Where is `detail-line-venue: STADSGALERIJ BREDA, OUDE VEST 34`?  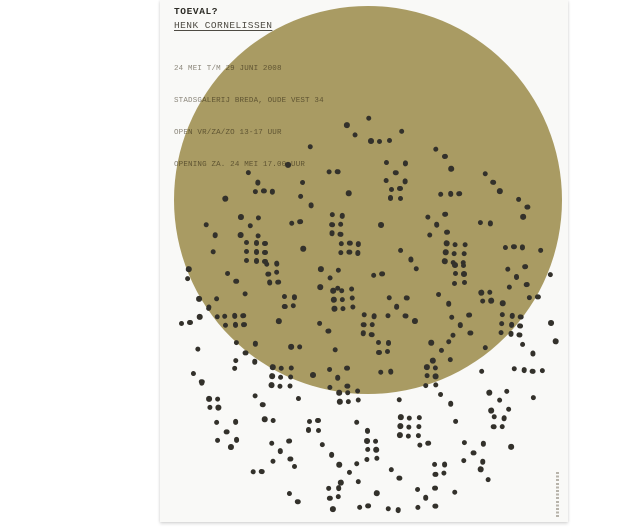
detail-line-venue: STADSGALERIJ BREDA, OUDE VEST 34 is located at coordinates (249, 100).